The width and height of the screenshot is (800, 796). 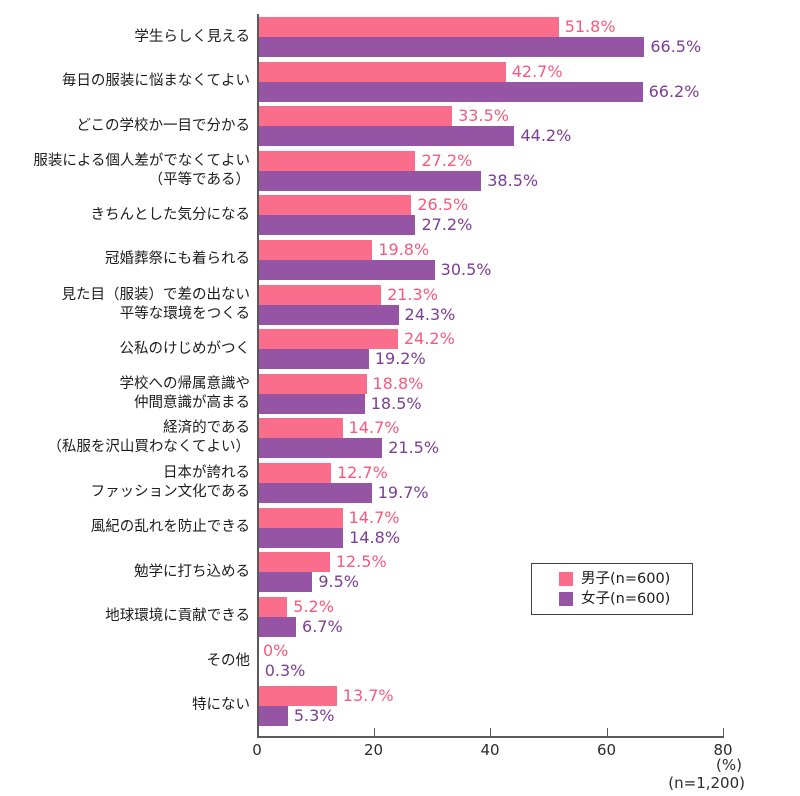 I want to click on percent-unit-label: (%), so click(x=729, y=765).